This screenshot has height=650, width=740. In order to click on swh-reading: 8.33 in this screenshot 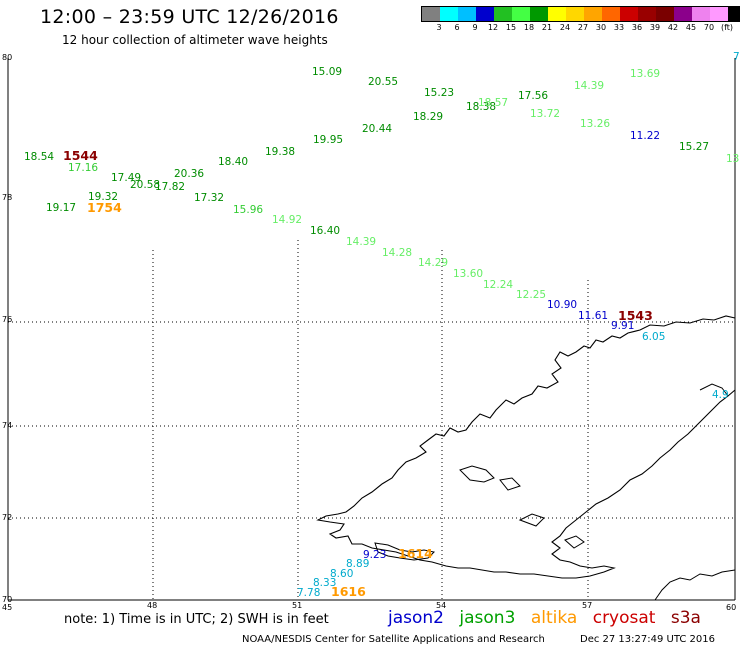, I will do `click(324, 583)`.